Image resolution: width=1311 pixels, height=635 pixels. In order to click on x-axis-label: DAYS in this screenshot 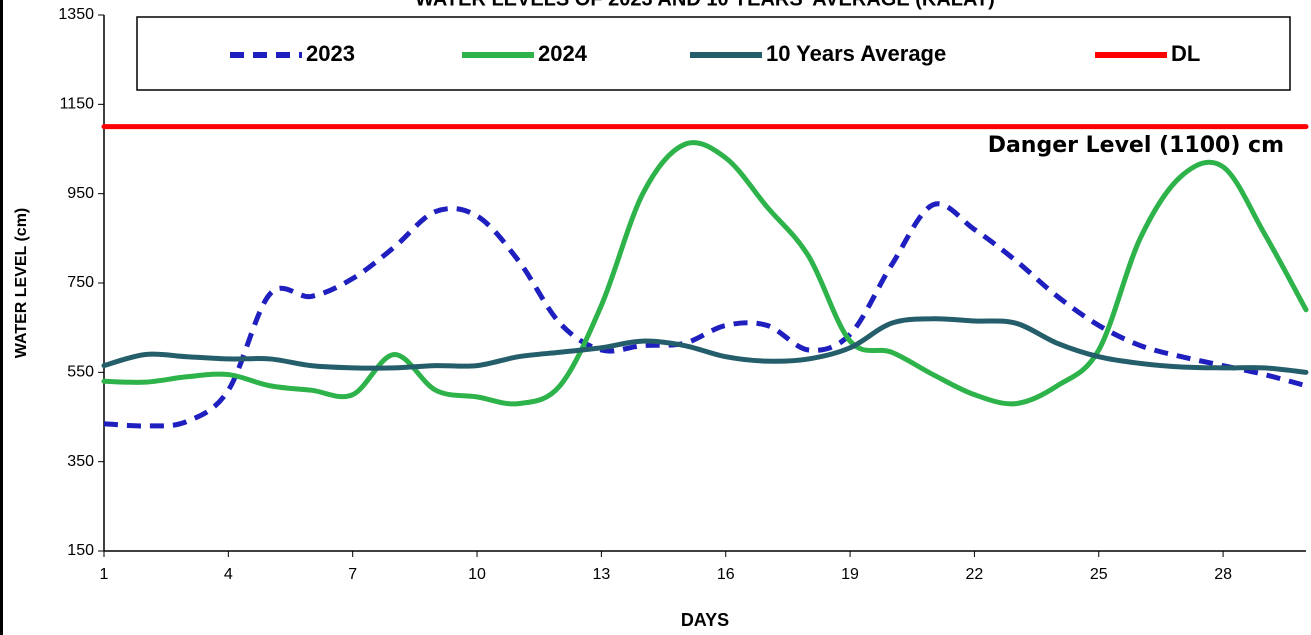, I will do `click(705, 620)`.